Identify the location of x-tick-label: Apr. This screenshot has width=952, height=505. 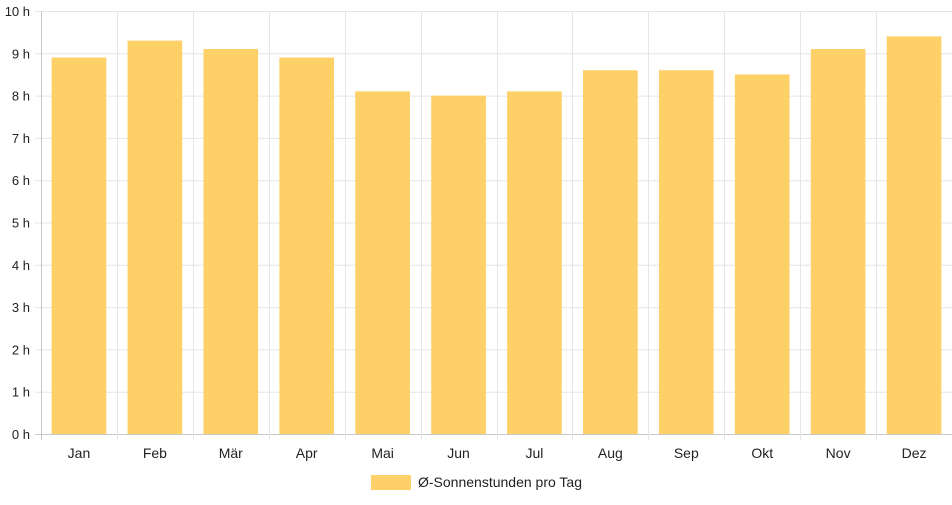
(307, 453).